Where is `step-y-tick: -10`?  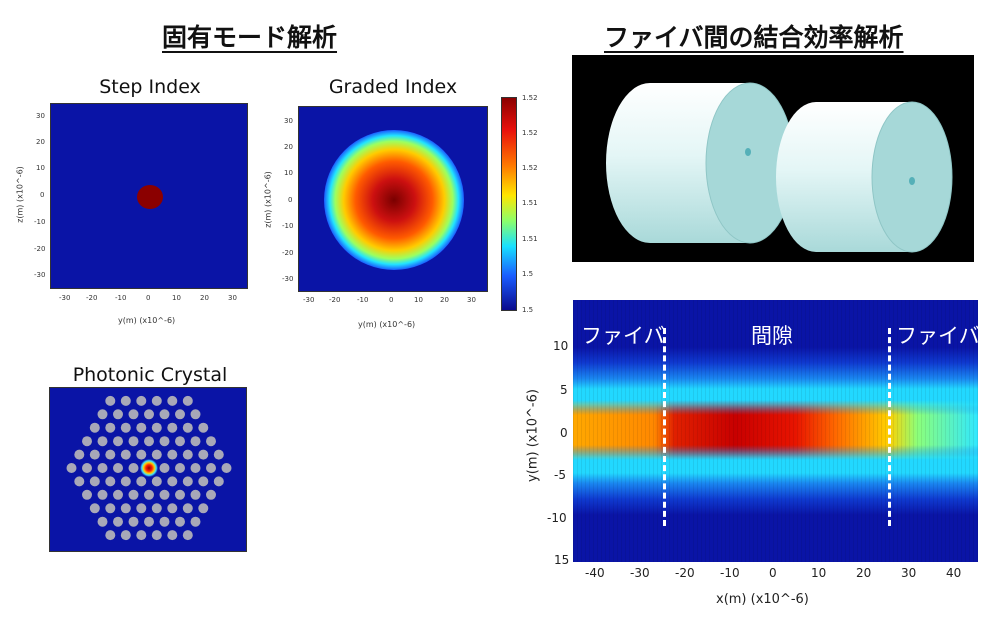
step-y-tick: -10 is located at coordinates (40, 222).